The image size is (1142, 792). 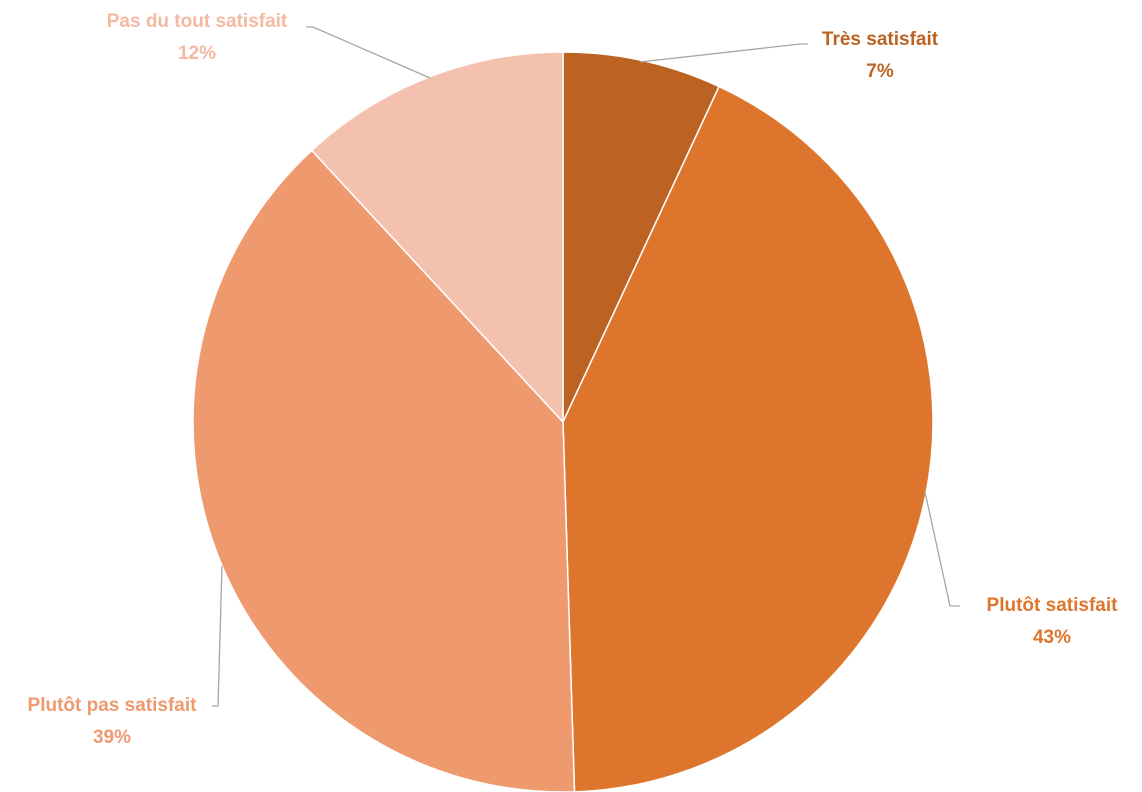 I want to click on category-label: Plutôt pas satisfait, so click(x=113, y=705).